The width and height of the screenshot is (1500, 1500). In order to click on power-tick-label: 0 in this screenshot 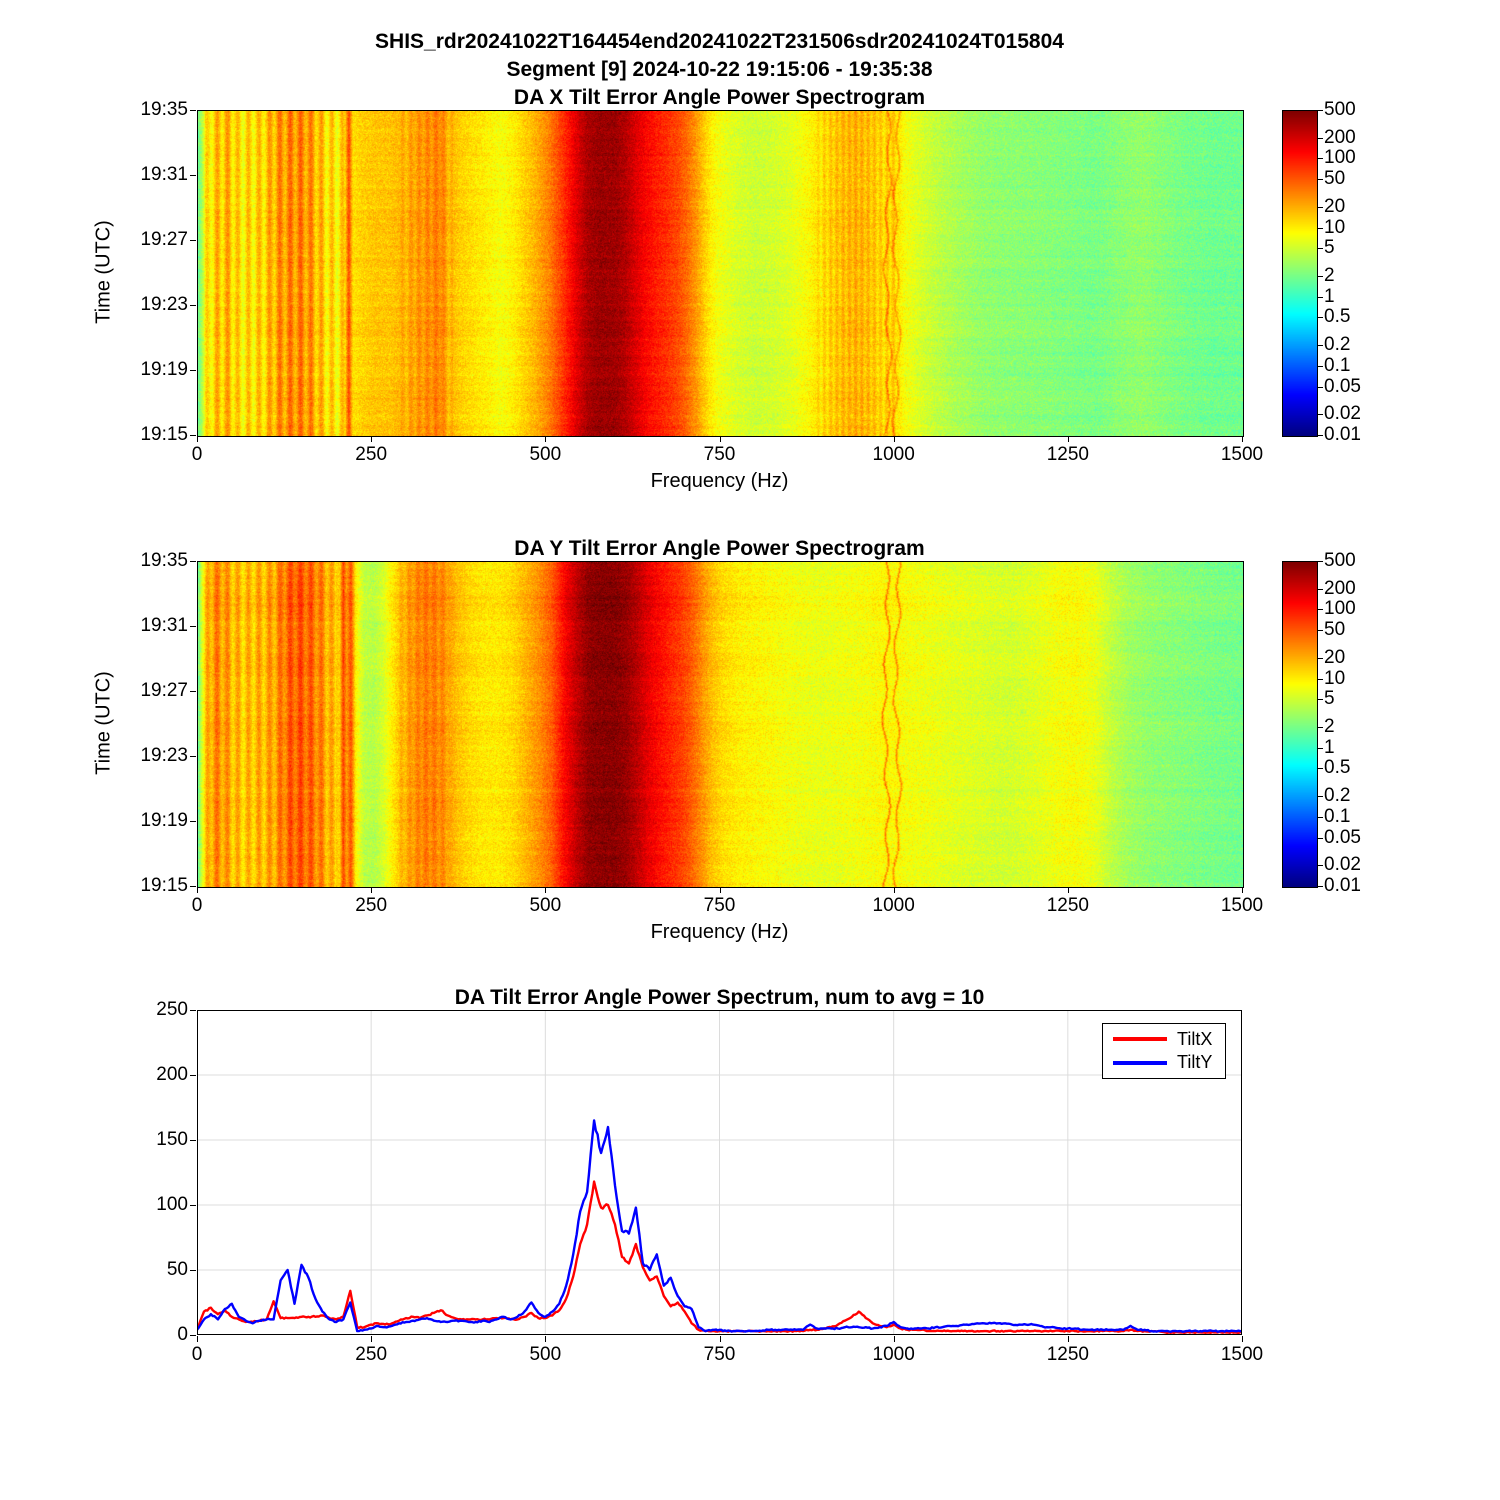, I will do `click(182, 1334)`.